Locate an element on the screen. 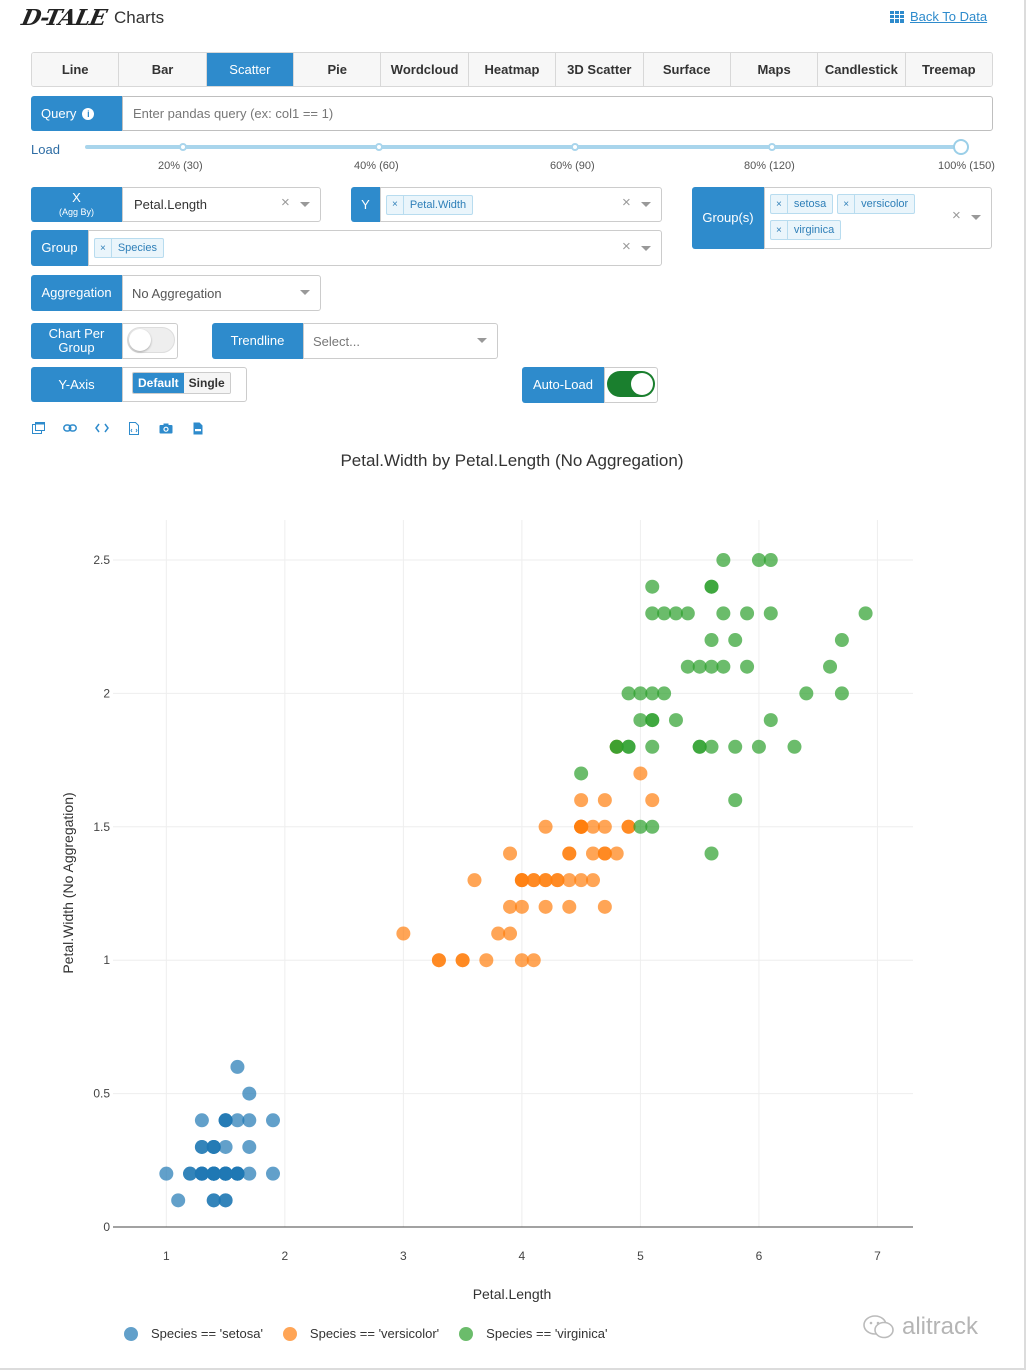  query-label: Query is located at coordinates (59, 113).